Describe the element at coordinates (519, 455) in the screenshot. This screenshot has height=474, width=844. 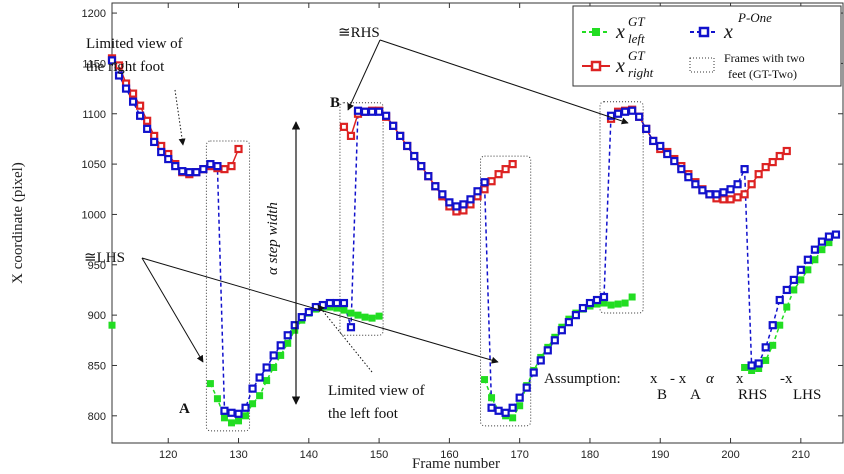
I see `x-tick-label-170: 170` at that location.